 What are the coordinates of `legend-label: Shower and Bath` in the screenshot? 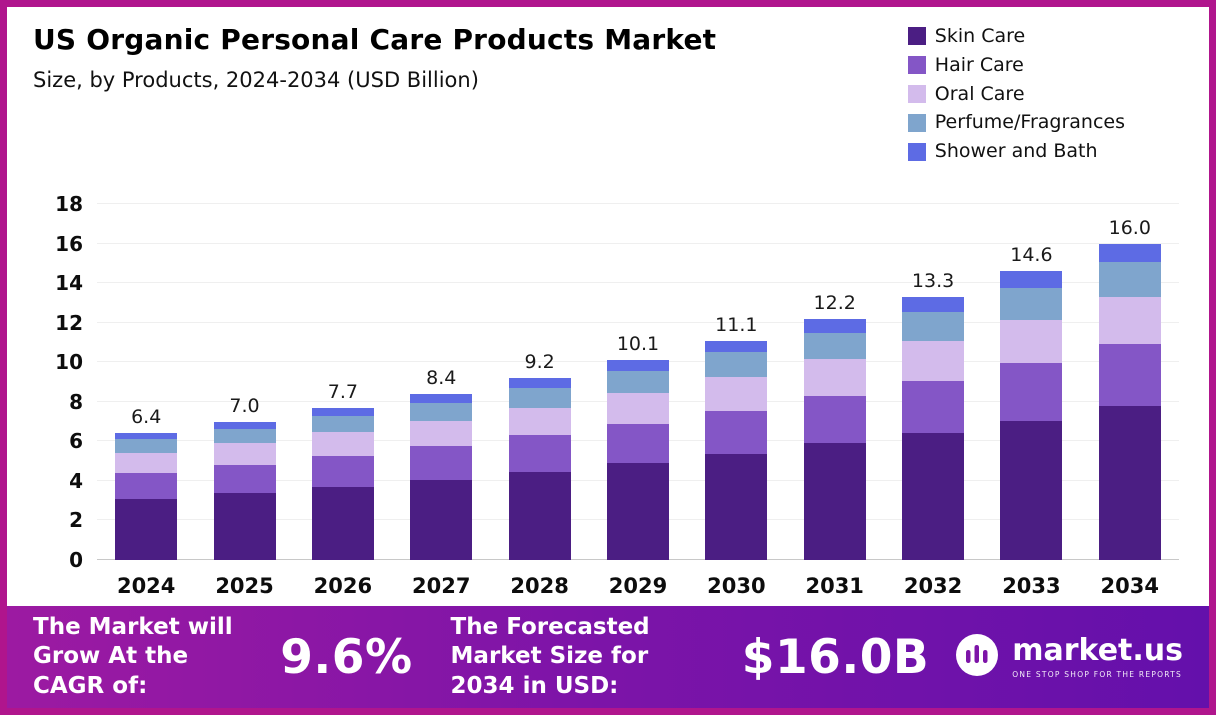 It's located at (1016, 151).